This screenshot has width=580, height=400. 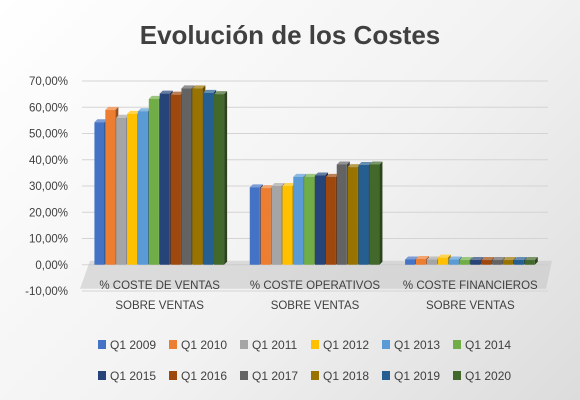 What do you see at coordinates (268, 345) in the screenshot?
I see `legend-item: Q1 2011` at bounding box center [268, 345].